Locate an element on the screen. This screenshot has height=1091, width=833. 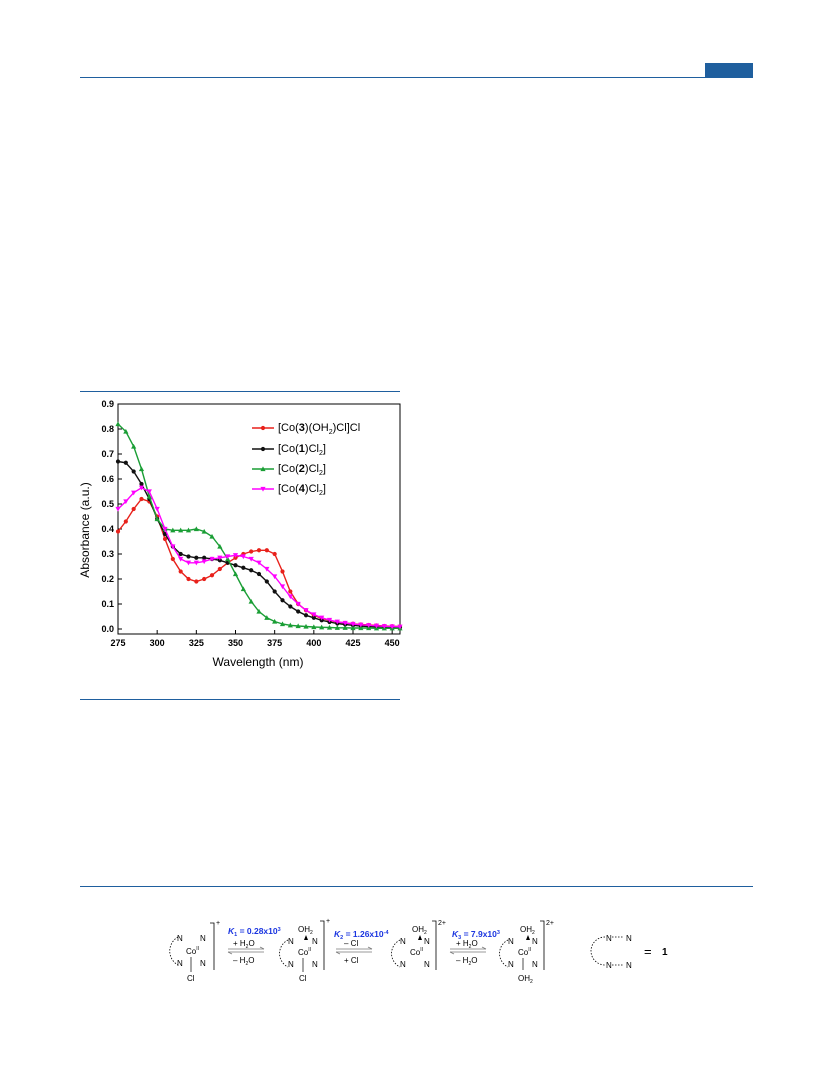
svg-text: – H2O is located at coordinates (466, 961).